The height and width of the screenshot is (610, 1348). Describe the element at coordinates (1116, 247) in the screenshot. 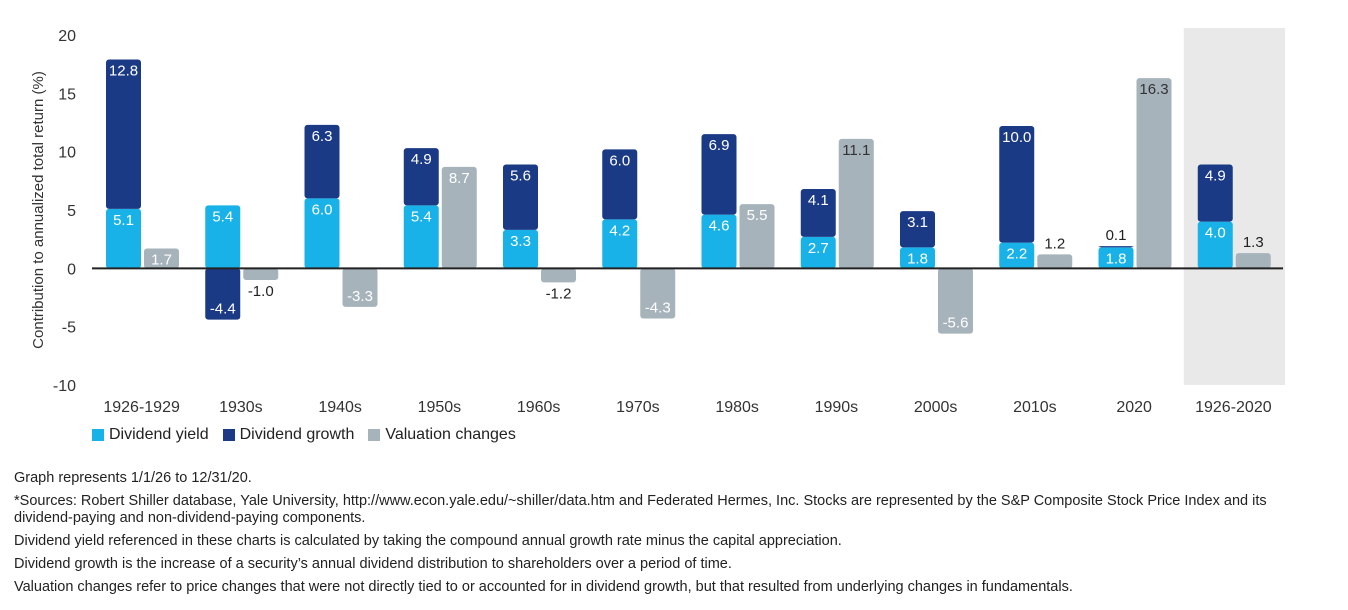

I see `bar-dividend-growth-2020` at that location.